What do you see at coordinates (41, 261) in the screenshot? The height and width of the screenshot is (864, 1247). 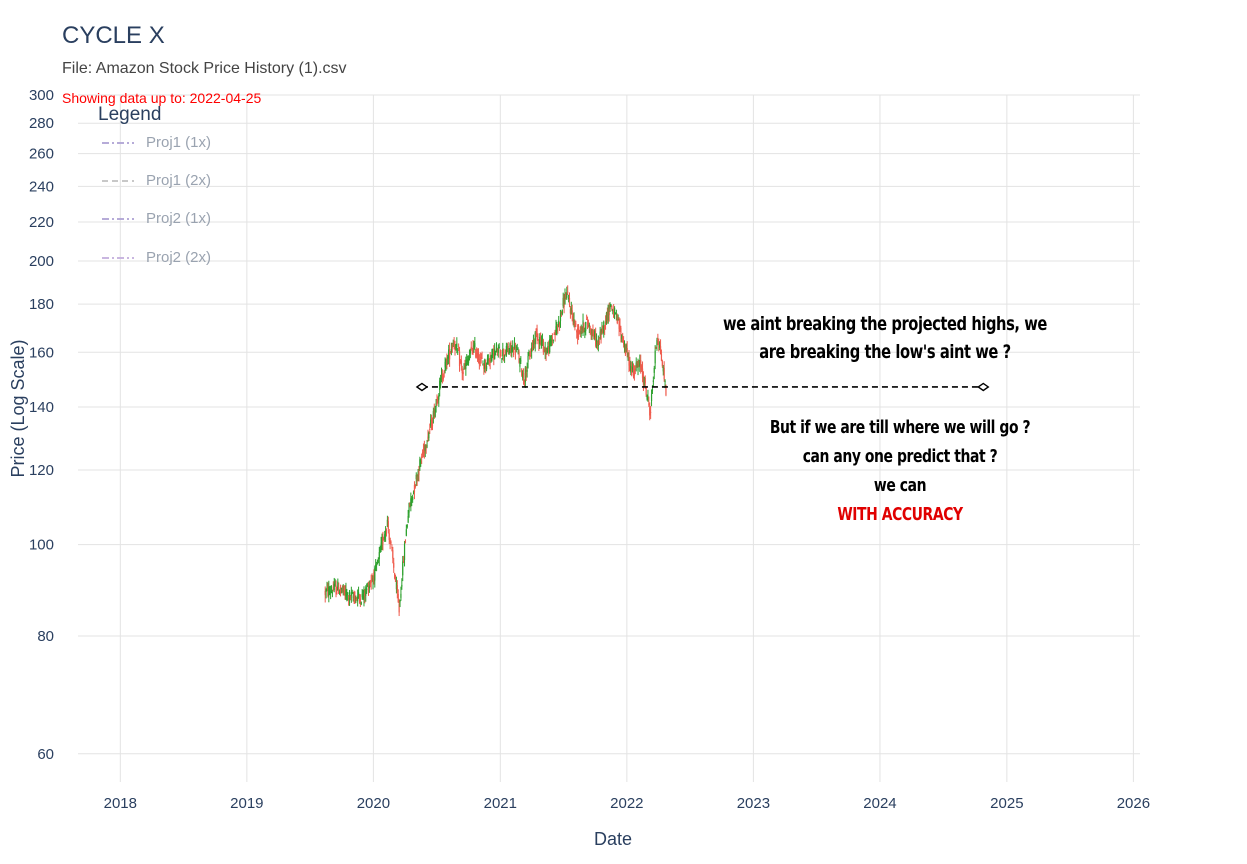 I see `y-tick-label: 200` at bounding box center [41, 261].